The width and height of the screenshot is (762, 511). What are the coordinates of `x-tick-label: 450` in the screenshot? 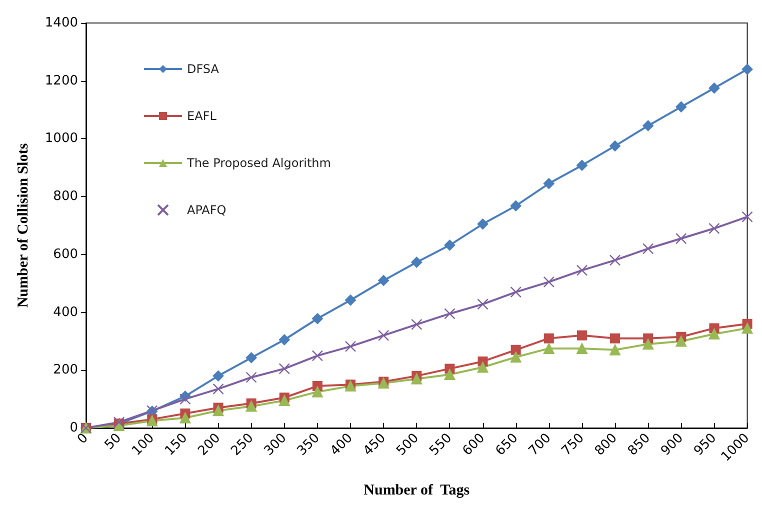 It's located at (374, 444).